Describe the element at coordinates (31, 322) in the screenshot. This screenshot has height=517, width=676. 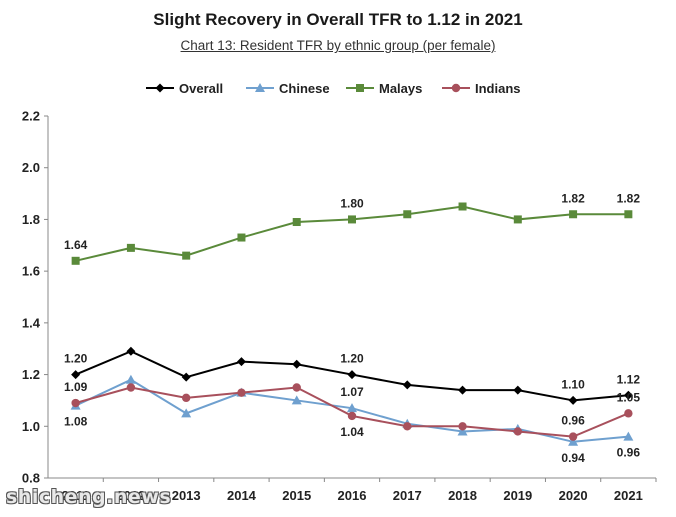
I see `y-tick-label: 1.4` at that location.